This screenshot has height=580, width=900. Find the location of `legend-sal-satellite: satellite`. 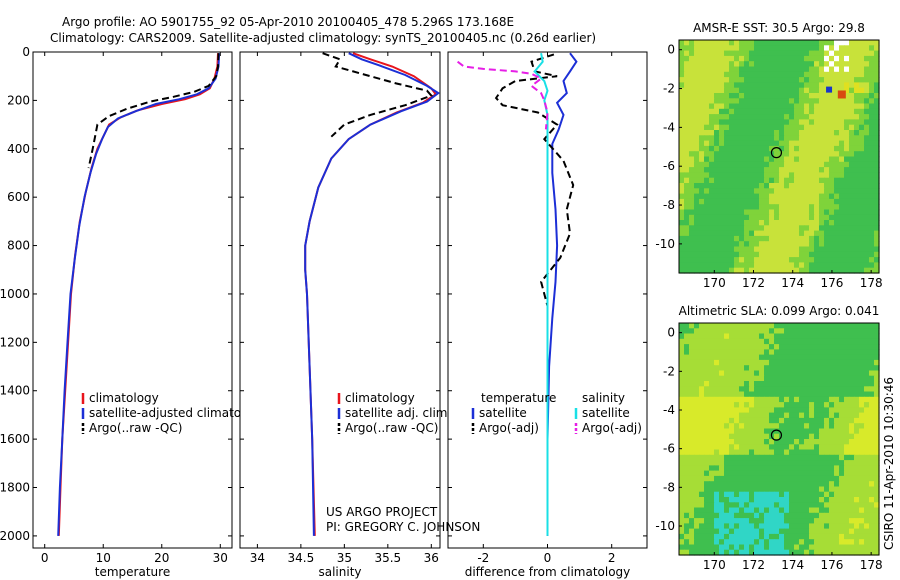

legend-sal-satellite: satellite is located at coordinates (606, 413).